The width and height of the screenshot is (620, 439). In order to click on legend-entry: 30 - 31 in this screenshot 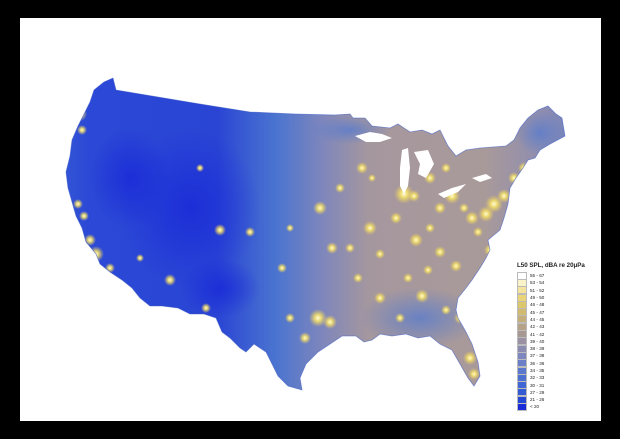, I will do `click(558, 385)`.